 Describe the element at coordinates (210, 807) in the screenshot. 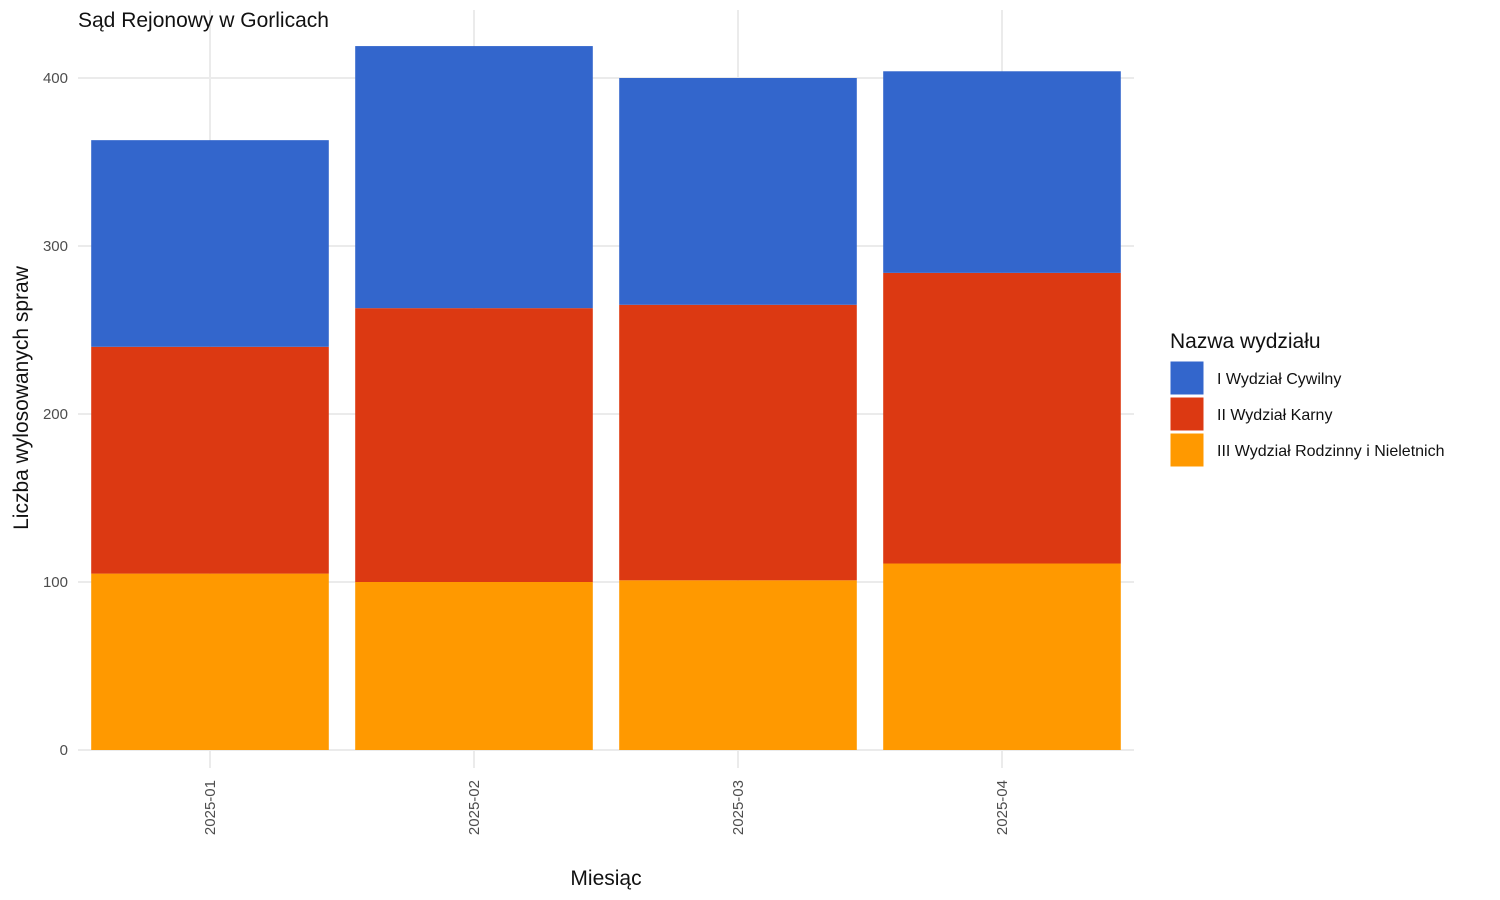

I see `x-tick-label: 2025-01` at that location.